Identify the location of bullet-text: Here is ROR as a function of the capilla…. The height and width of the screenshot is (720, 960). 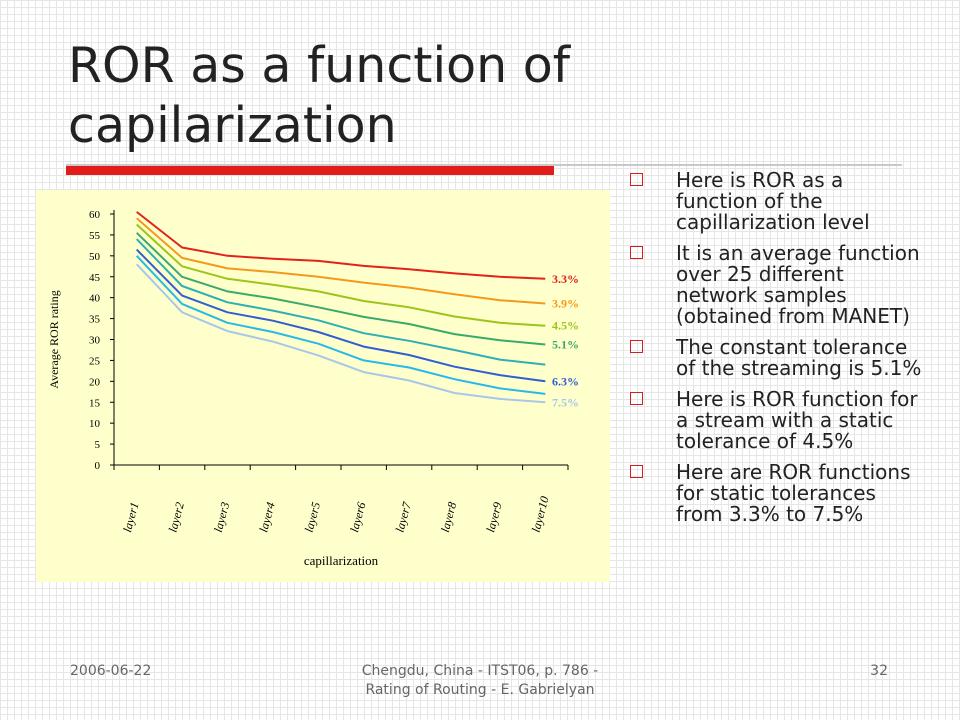
(773, 201).